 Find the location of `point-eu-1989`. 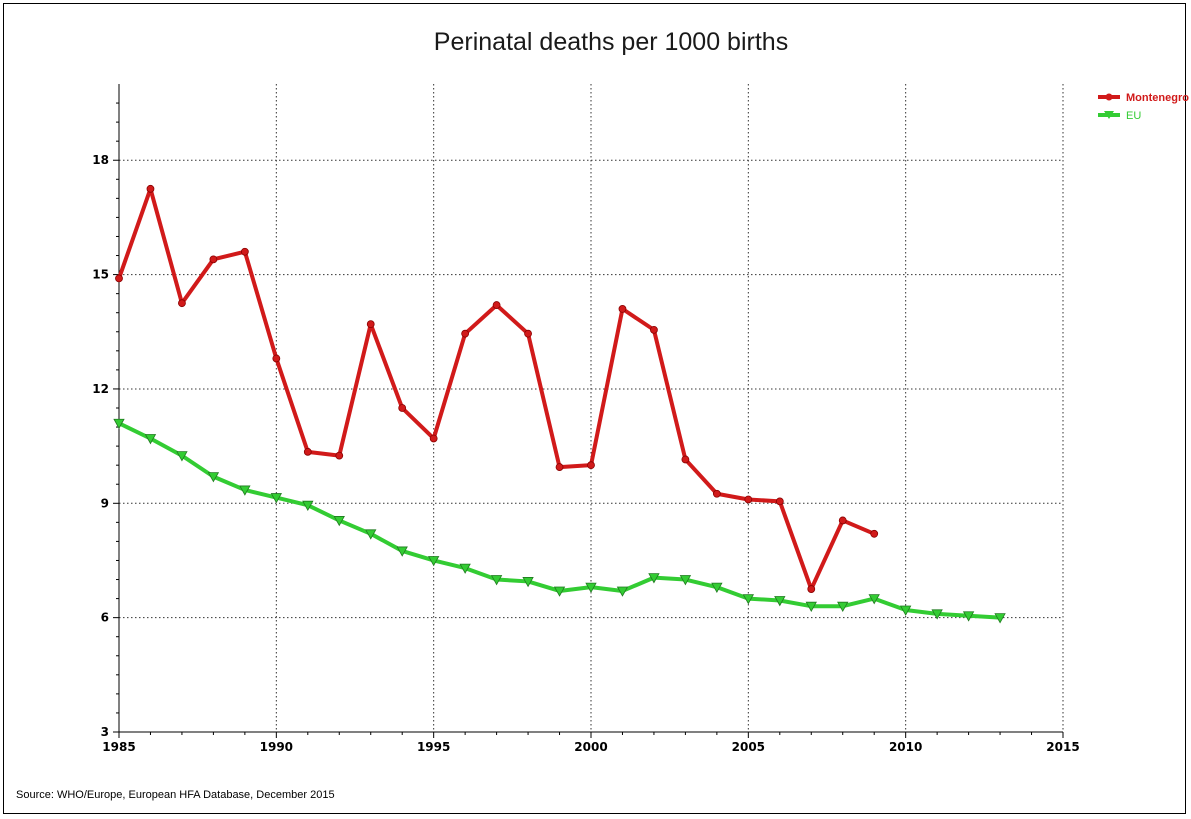

point-eu-1989 is located at coordinates (245, 490).